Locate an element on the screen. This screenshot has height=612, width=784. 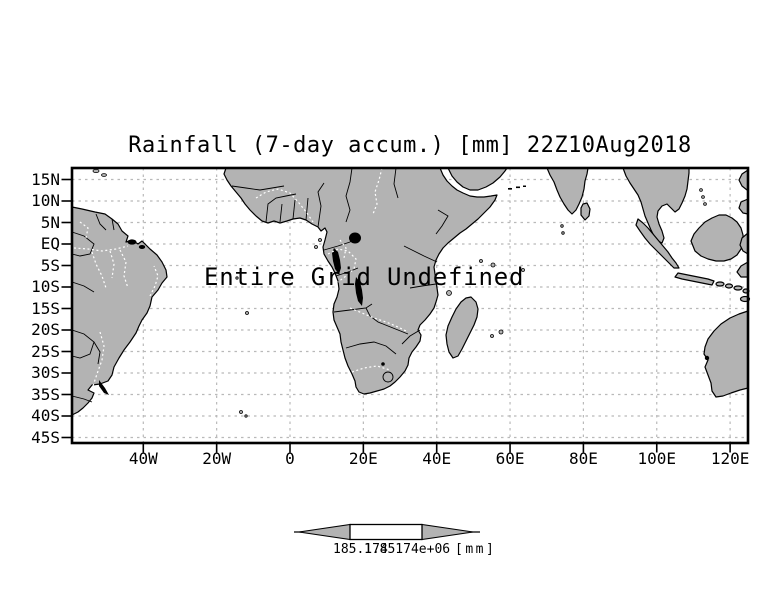
lat-tick-label: 15S is located at coordinates (45, 308).